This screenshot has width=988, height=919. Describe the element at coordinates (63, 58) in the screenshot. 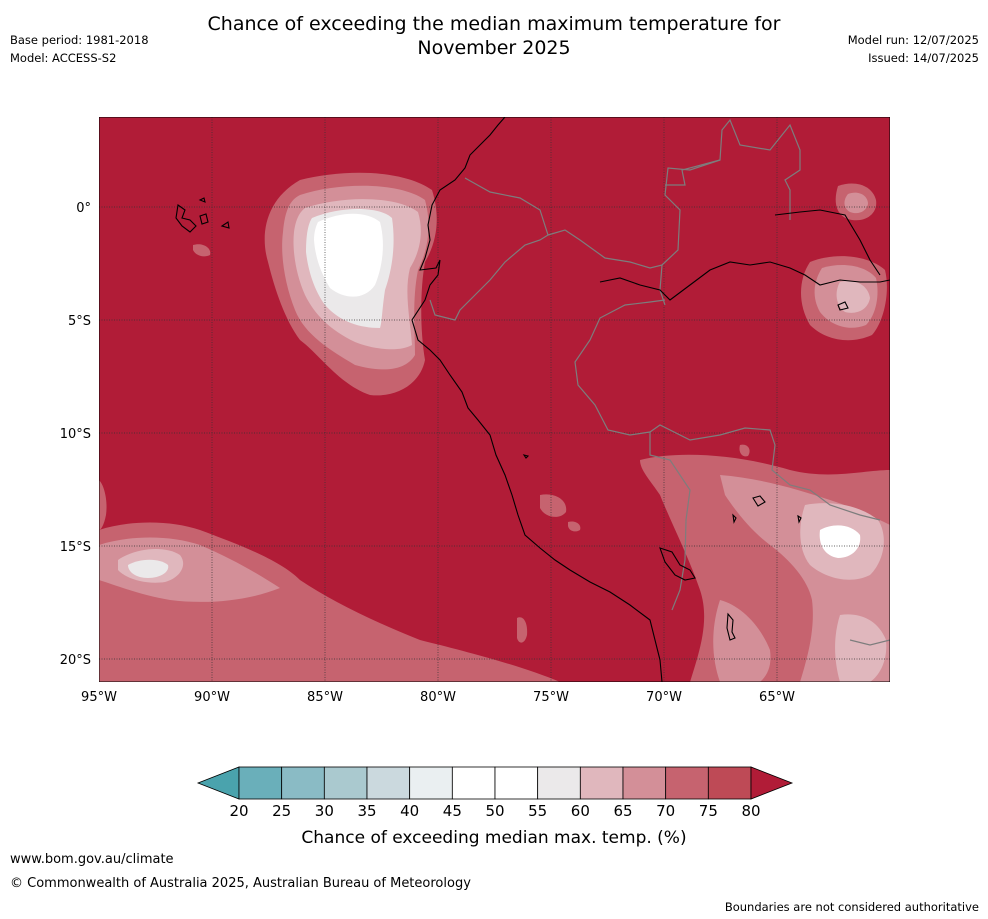

I see `model-text: Model: ACCESS-S2` at that location.